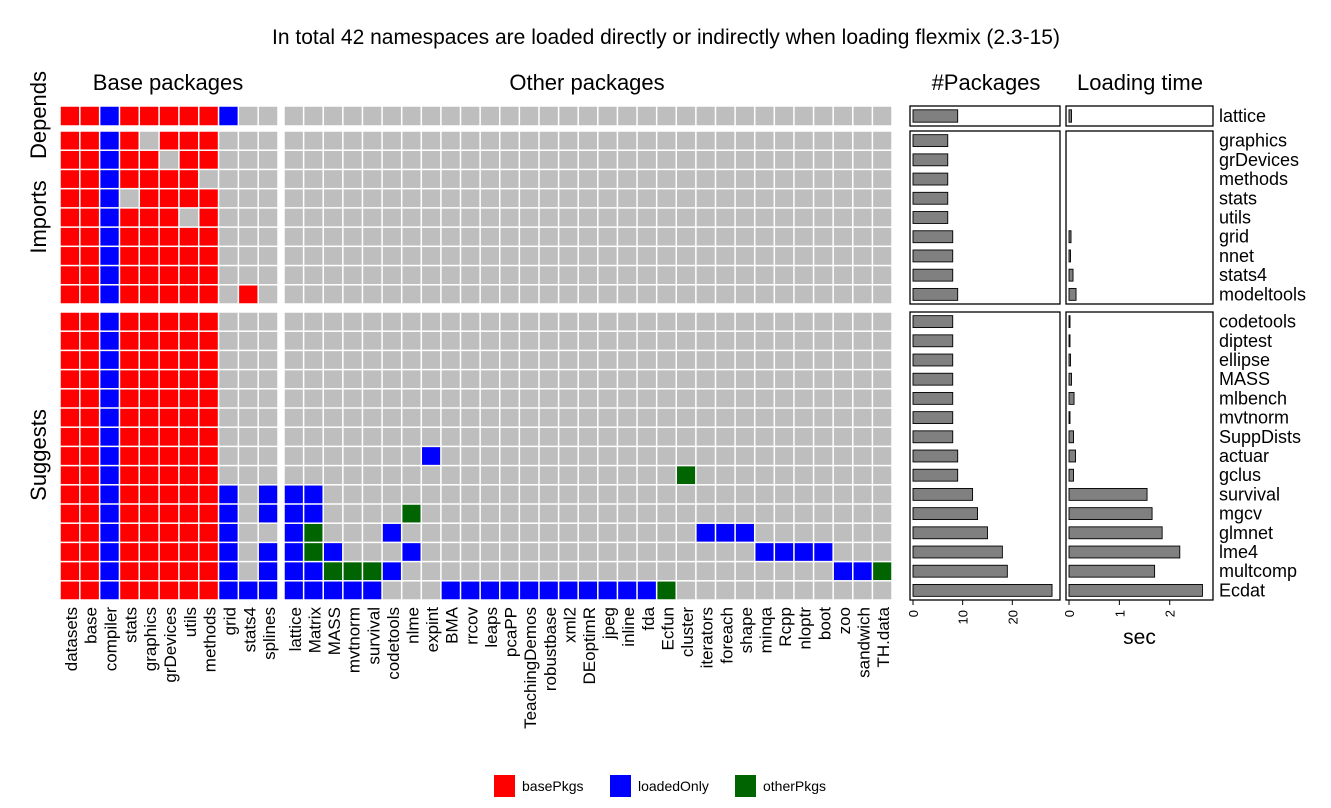 This screenshot has height=808, width=1331. I want to click on row-label: codetools, so click(1257, 322).